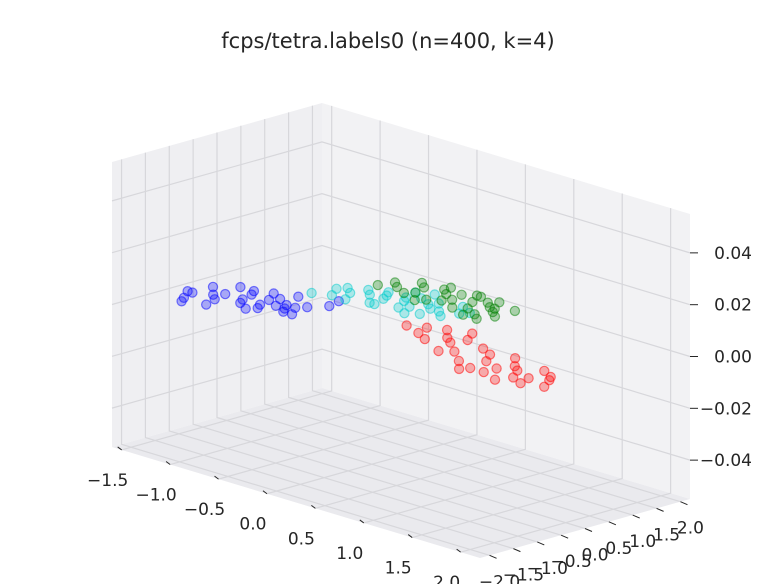  What do you see at coordinates (499, 578) in the screenshot?
I see `y-tick-label: −2.0` at bounding box center [499, 578].